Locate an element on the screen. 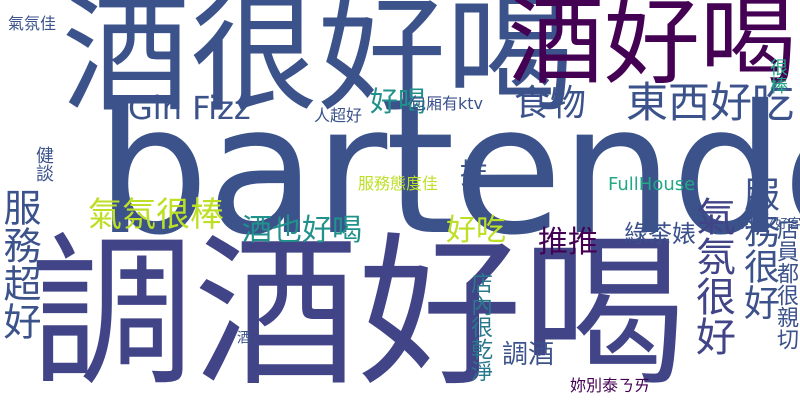 This screenshot has height=400, width=800. word-tiaojiu: 調酒 is located at coordinates (528, 355).